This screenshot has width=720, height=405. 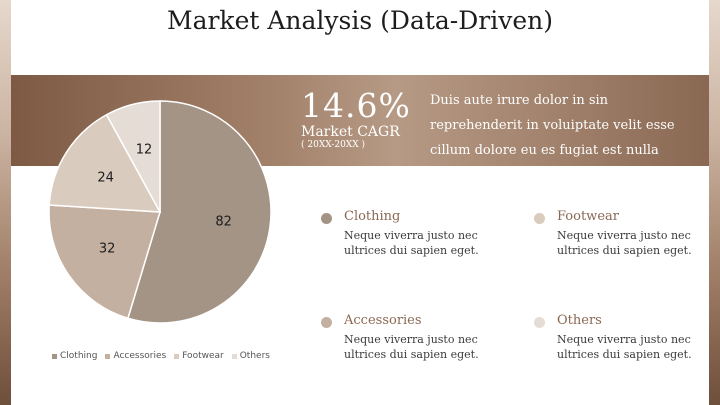 I want to click on cagr-label: Market CAGR, so click(x=350, y=132).